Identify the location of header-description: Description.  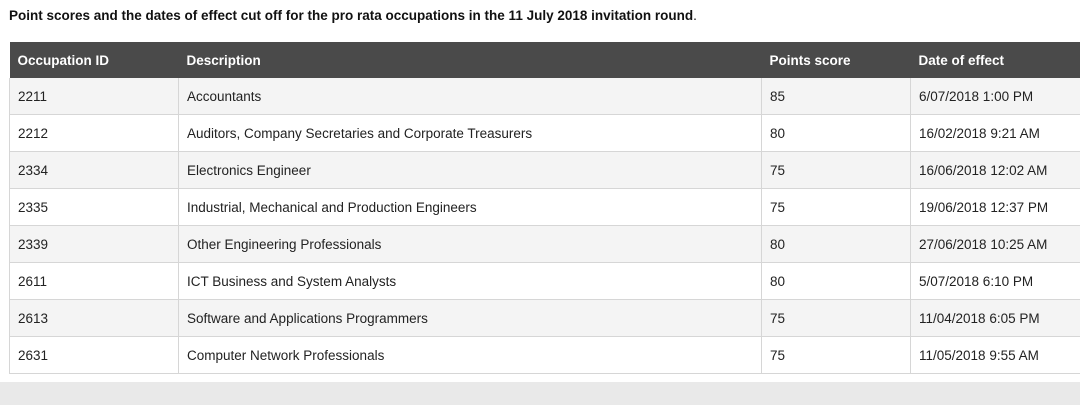
(470, 60).